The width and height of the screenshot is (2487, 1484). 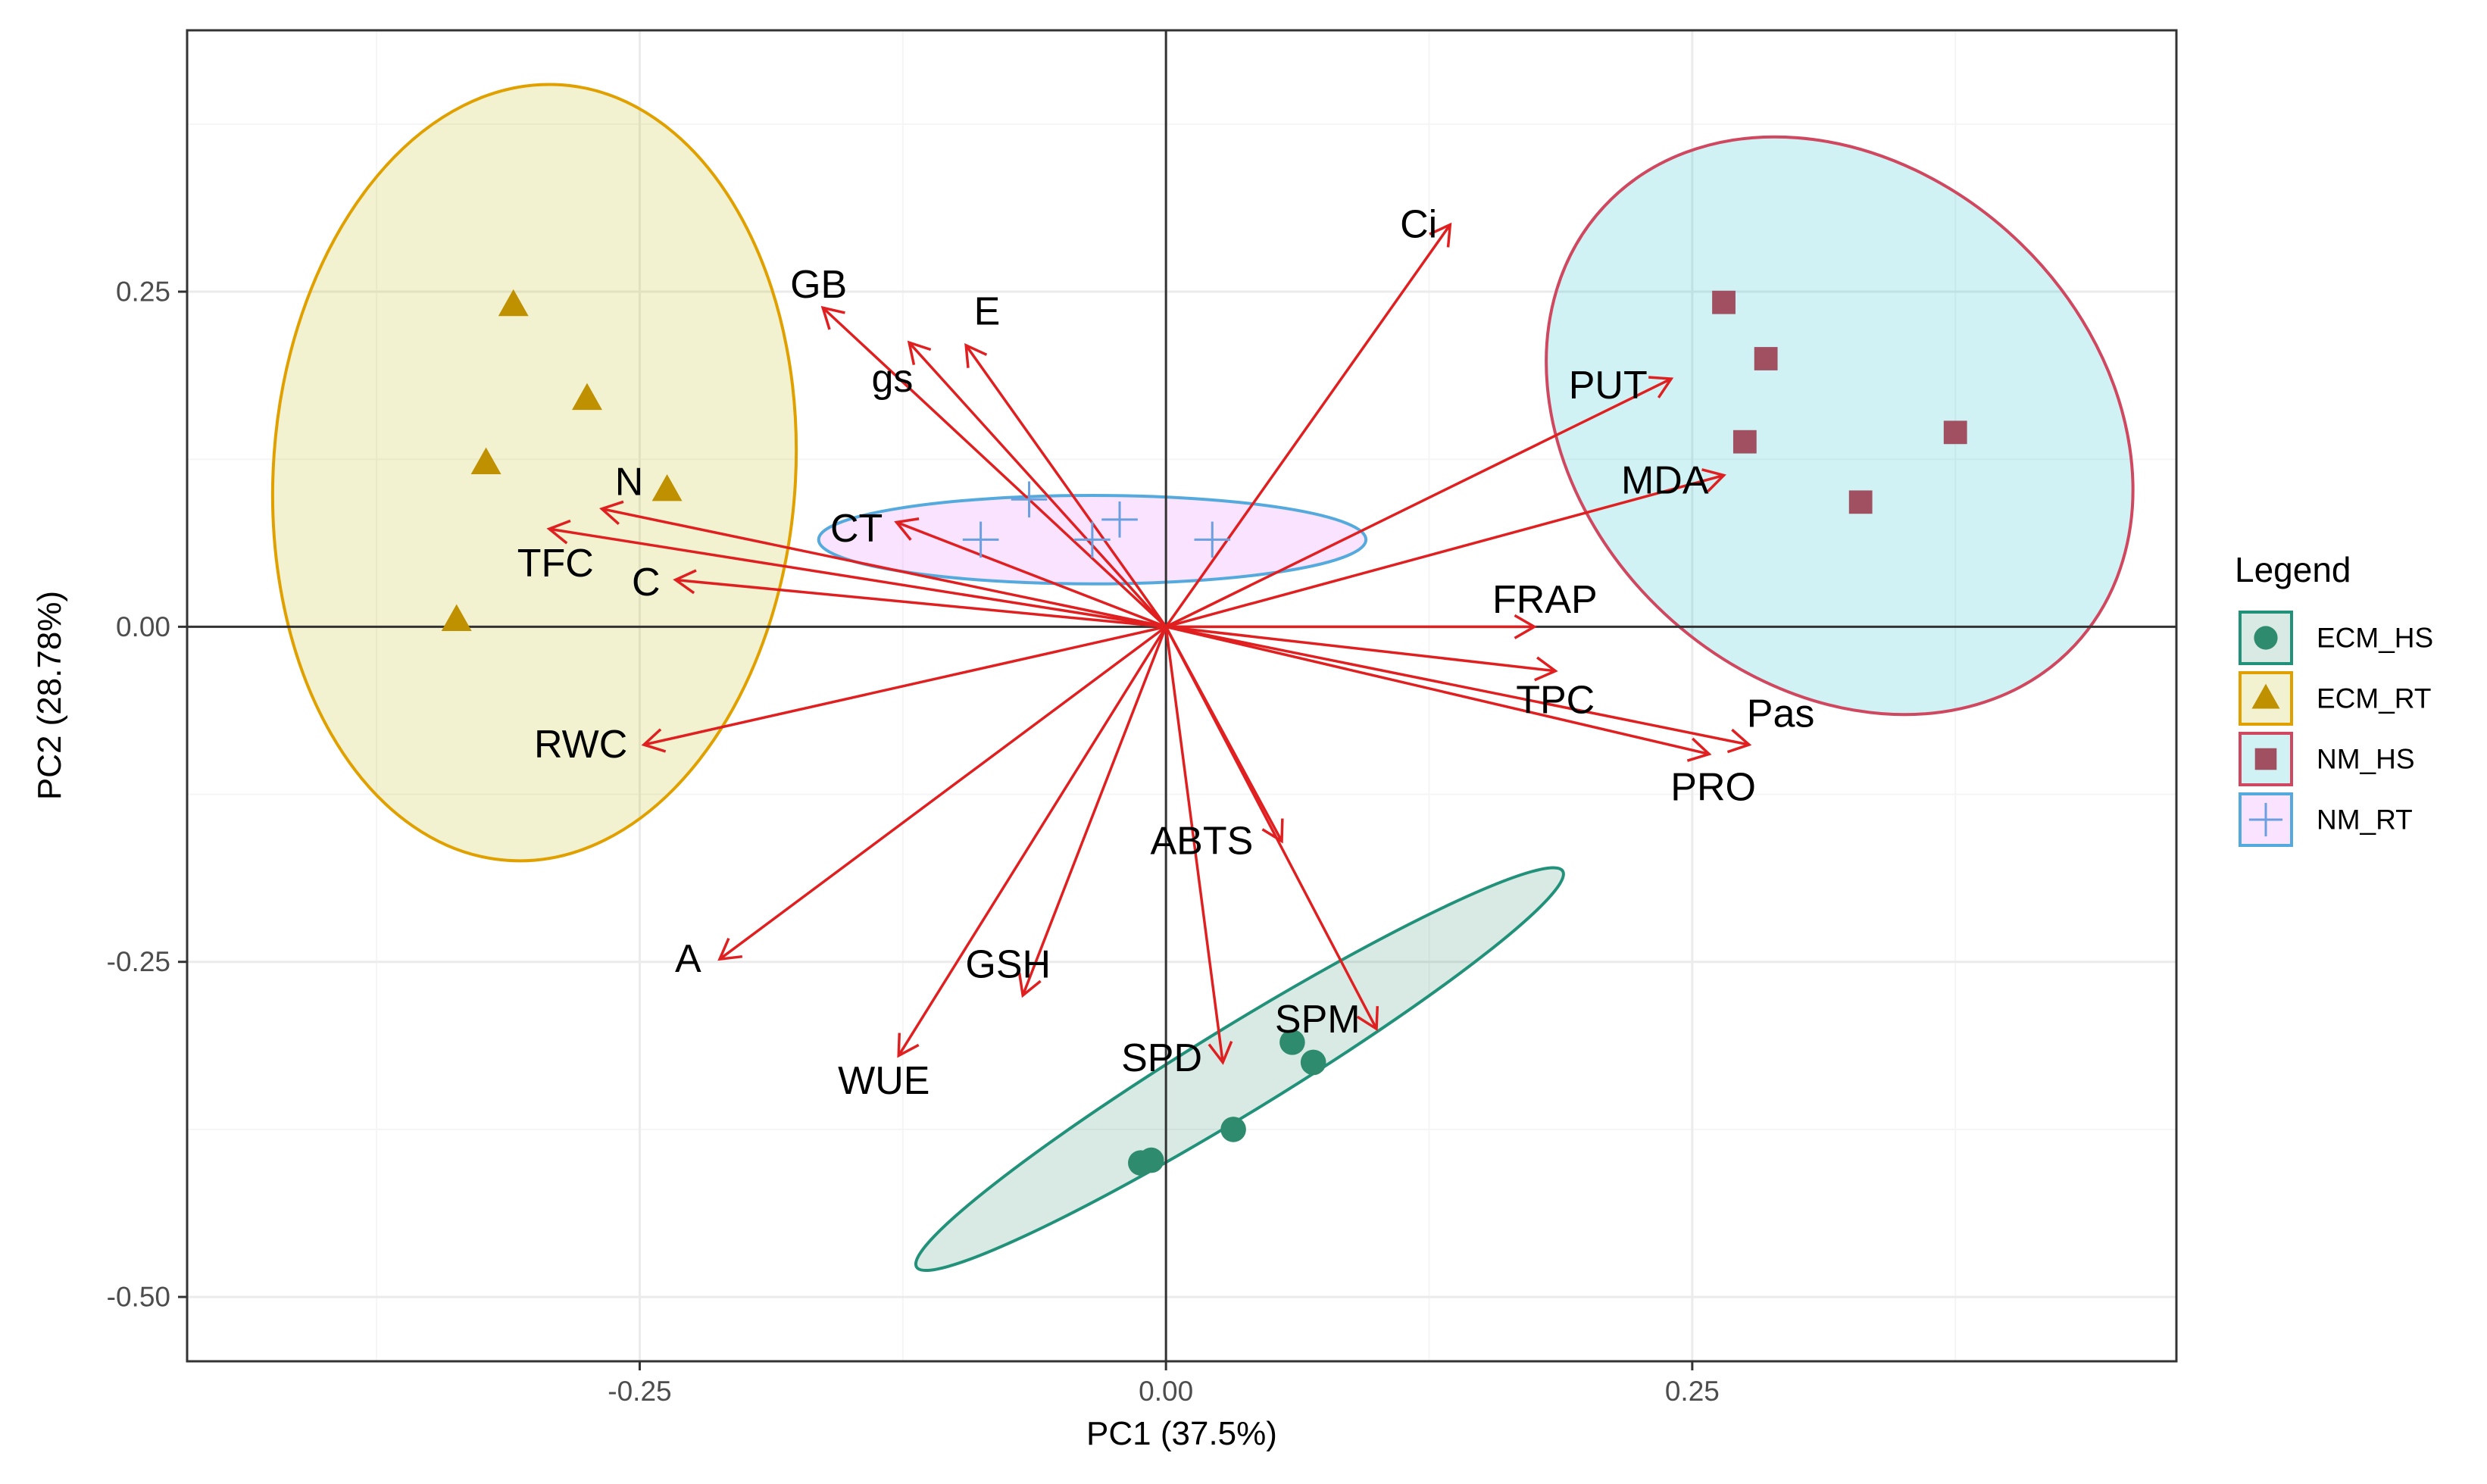 What do you see at coordinates (2374, 698) in the screenshot?
I see `legend-label: ECM_RT` at bounding box center [2374, 698].